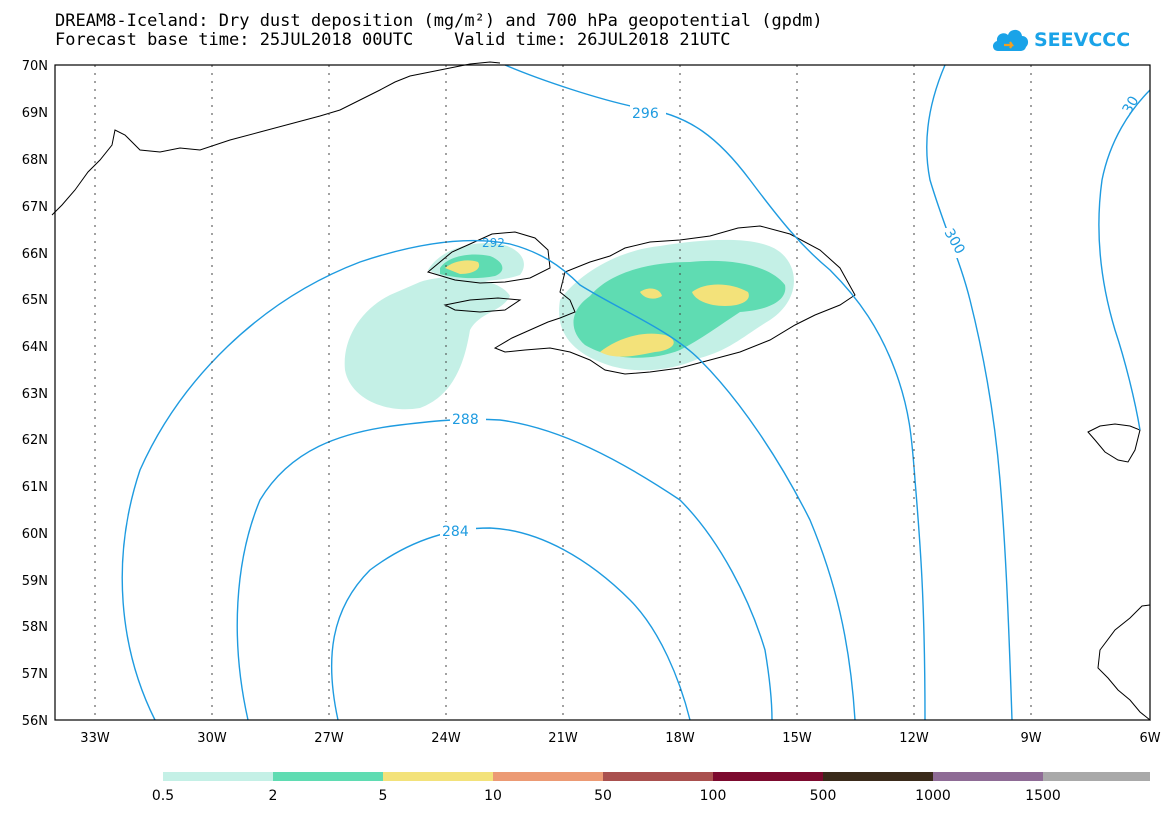 This screenshot has width=1175, height=815. What do you see at coordinates (35, 113) in the screenshot?
I see `lat-label: 69N` at bounding box center [35, 113].